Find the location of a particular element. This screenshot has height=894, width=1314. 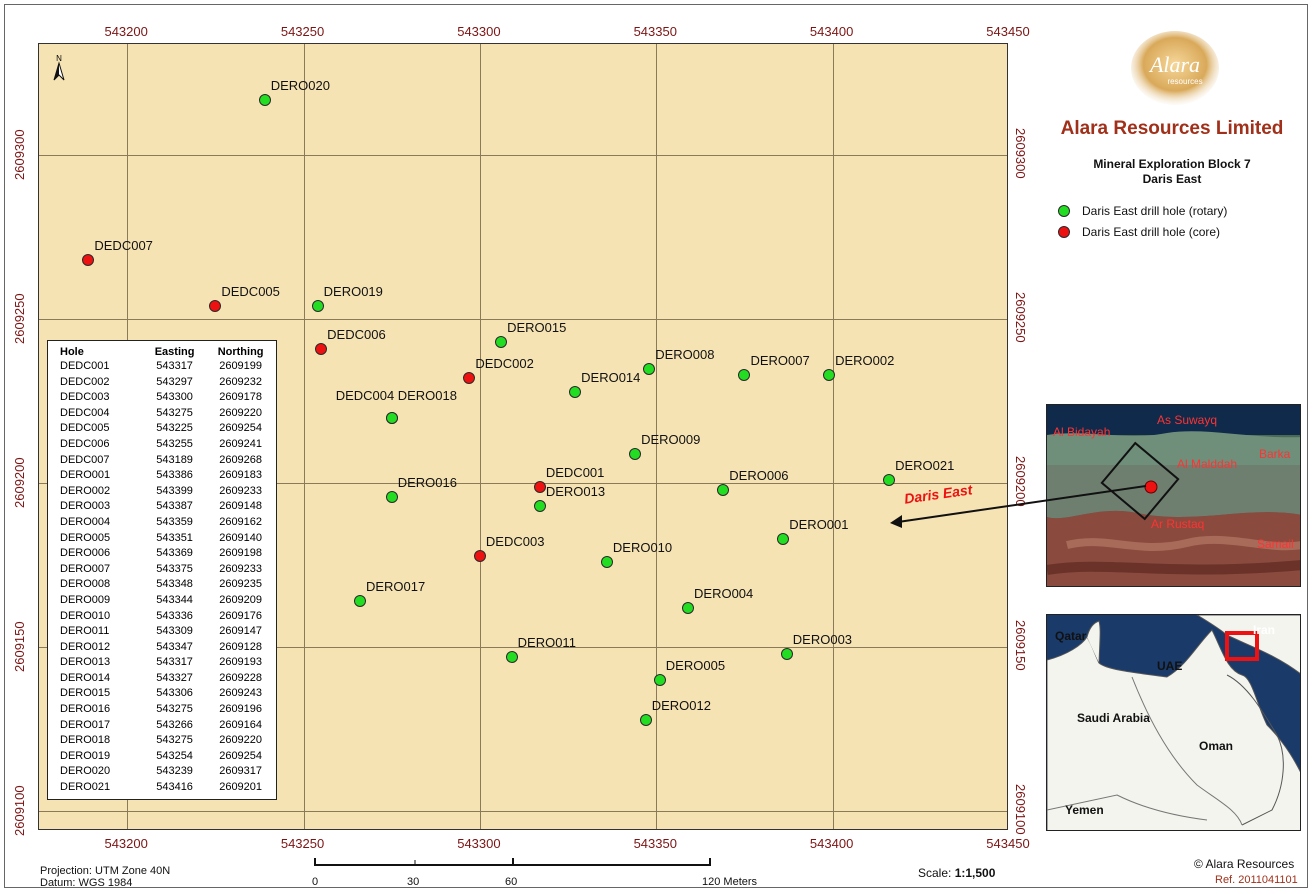

scale-label-text: Scale: is located at coordinates (935, 873).